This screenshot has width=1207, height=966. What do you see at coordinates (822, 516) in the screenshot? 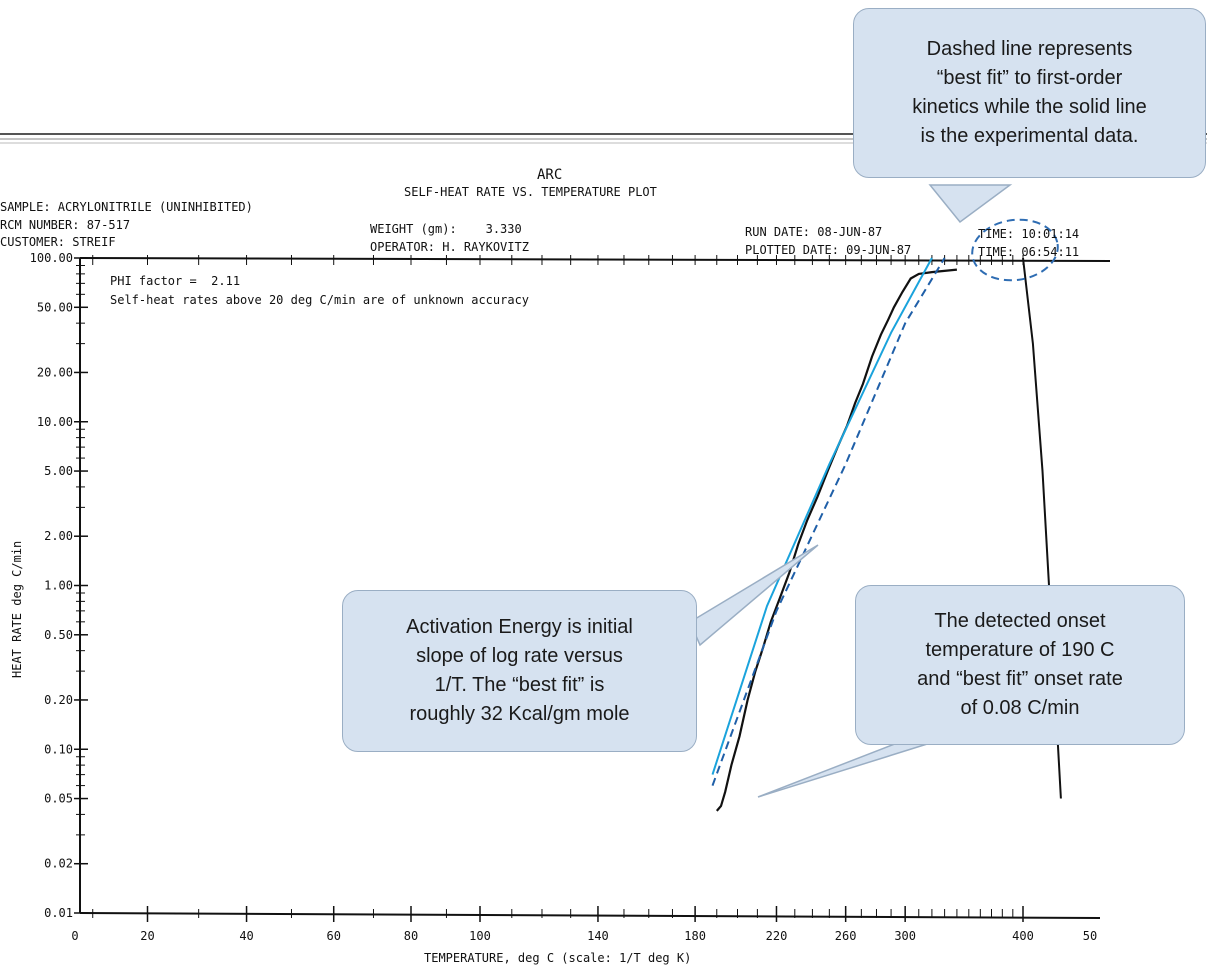
I see `series-line-solid-blue` at bounding box center [822, 516].